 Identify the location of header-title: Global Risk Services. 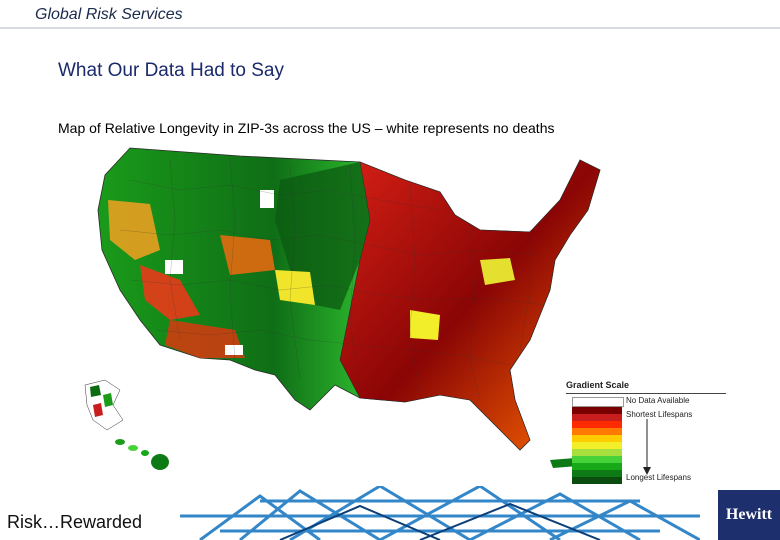
(109, 14).